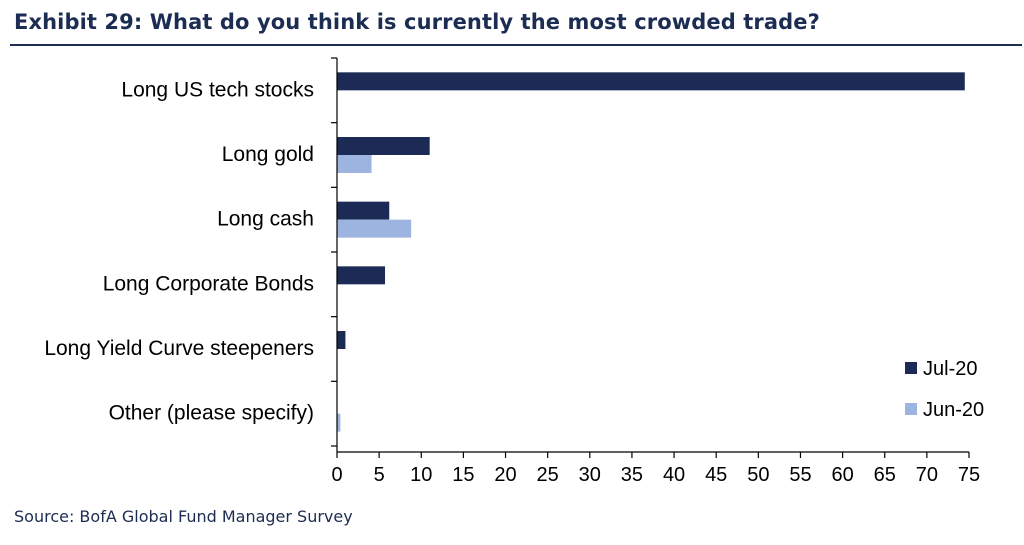  What do you see at coordinates (927, 475) in the screenshot?
I see `x-tick-label-14: 70` at bounding box center [927, 475].